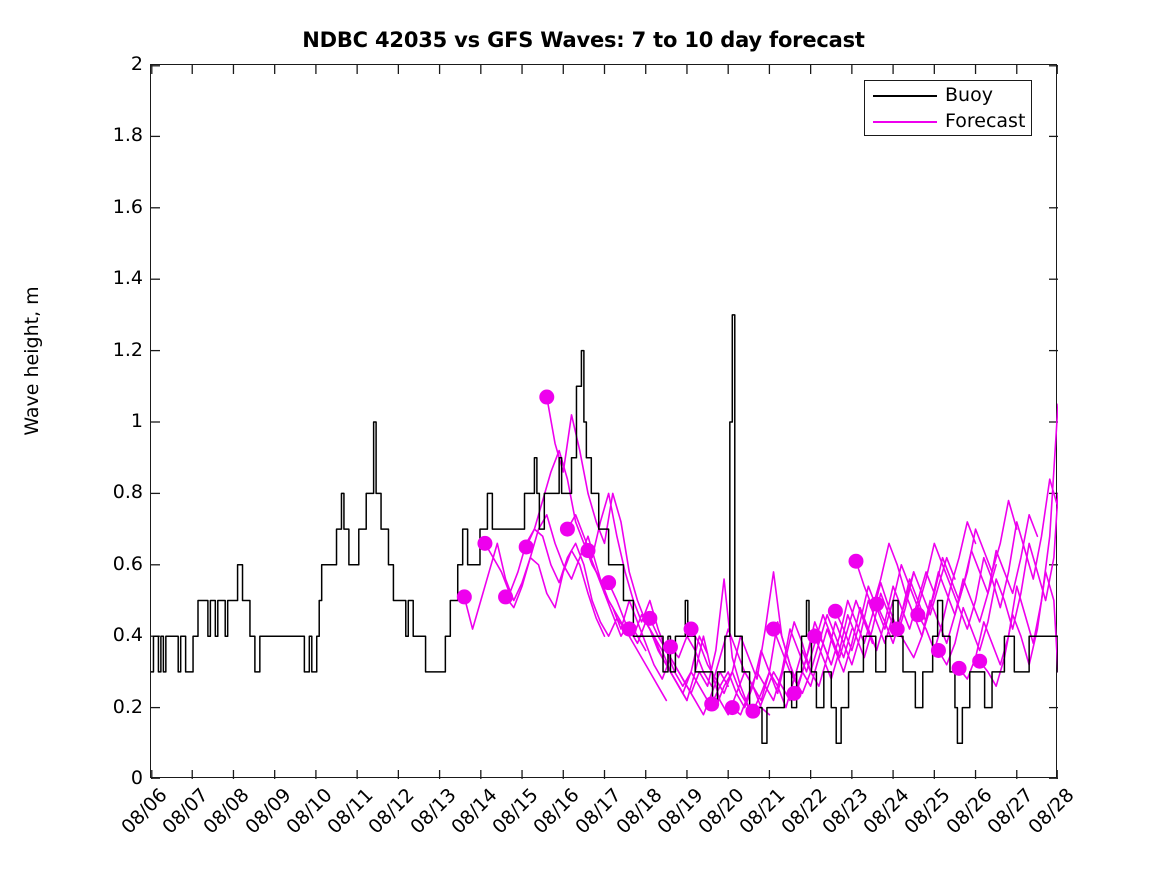  Describe the element at coordinates (127, 278) in the screenshot. I see `y-tick-label: 1.4` at that location.